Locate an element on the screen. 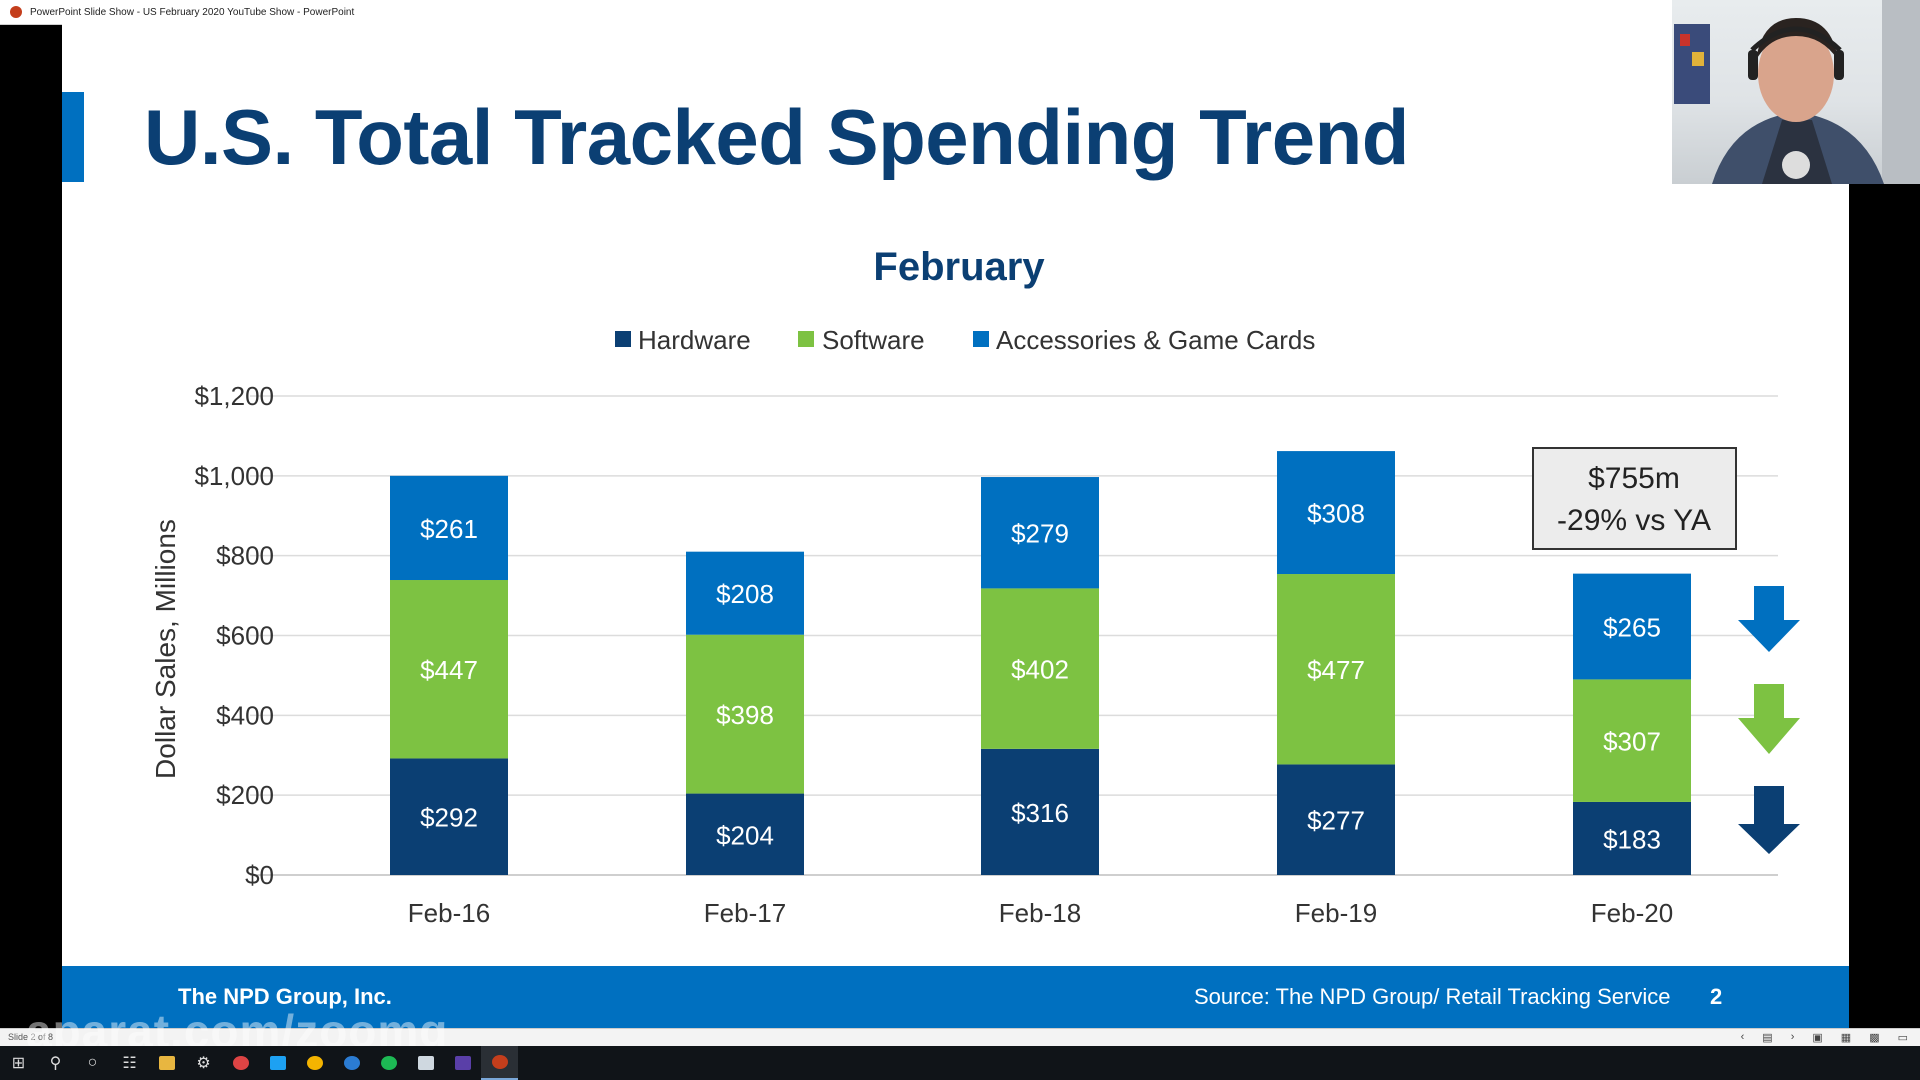  callout-change: -29% vs YA is located at coordinates (1634, 520).